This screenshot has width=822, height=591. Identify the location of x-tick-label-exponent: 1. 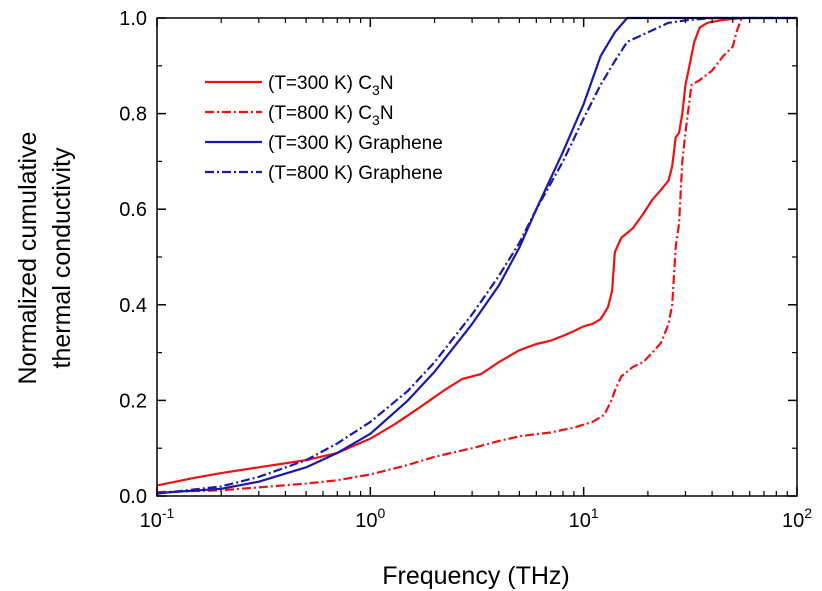
(595, 513).